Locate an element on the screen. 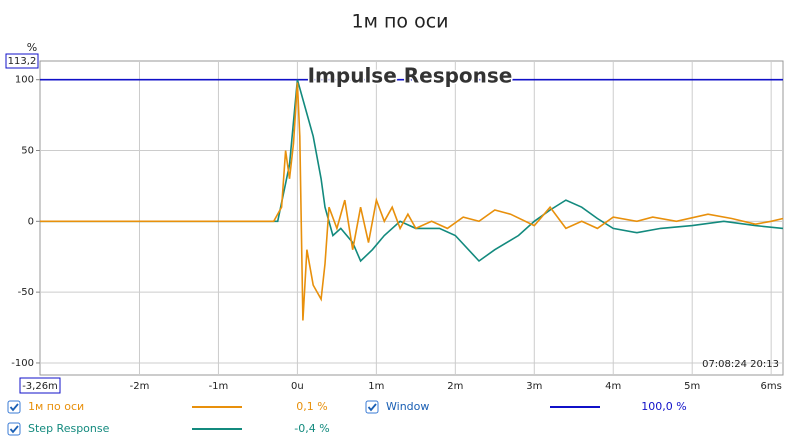 This screenshot has width=800, height=440. x-tick-label: 6ms is located at coordinates (770, 386).